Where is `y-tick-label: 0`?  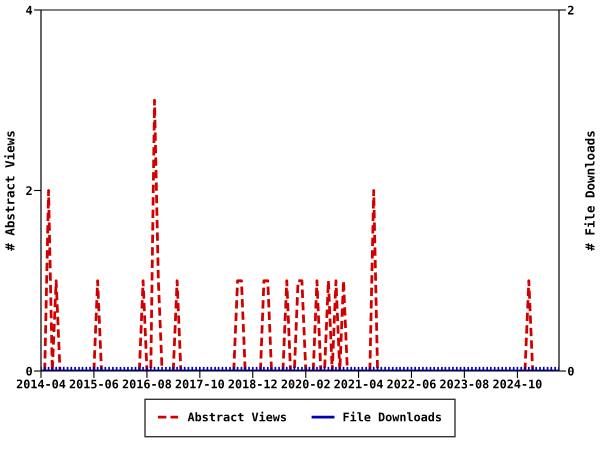
y-tick-label: 0 is located at coordinates (29, 371).